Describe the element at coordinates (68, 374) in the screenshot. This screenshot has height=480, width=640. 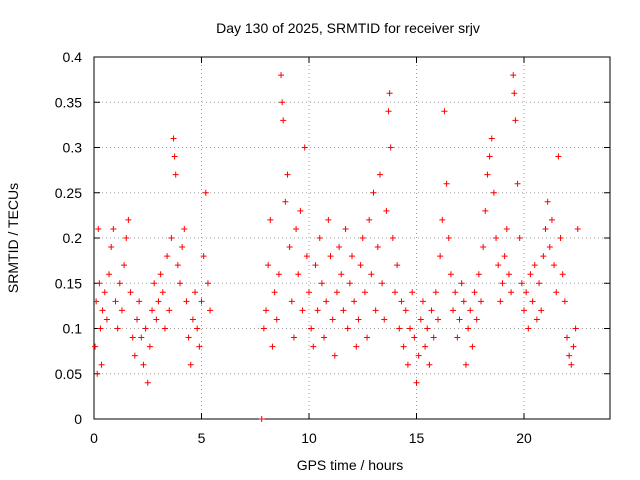
I see `y-tick-label: 0.05` at that location.